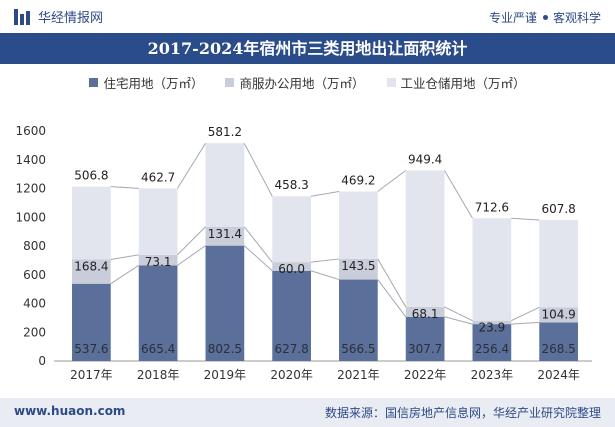 Image resolution: width=615 pixels, height=427 pixels. I want to click on dot-icon, so click(545, 17).